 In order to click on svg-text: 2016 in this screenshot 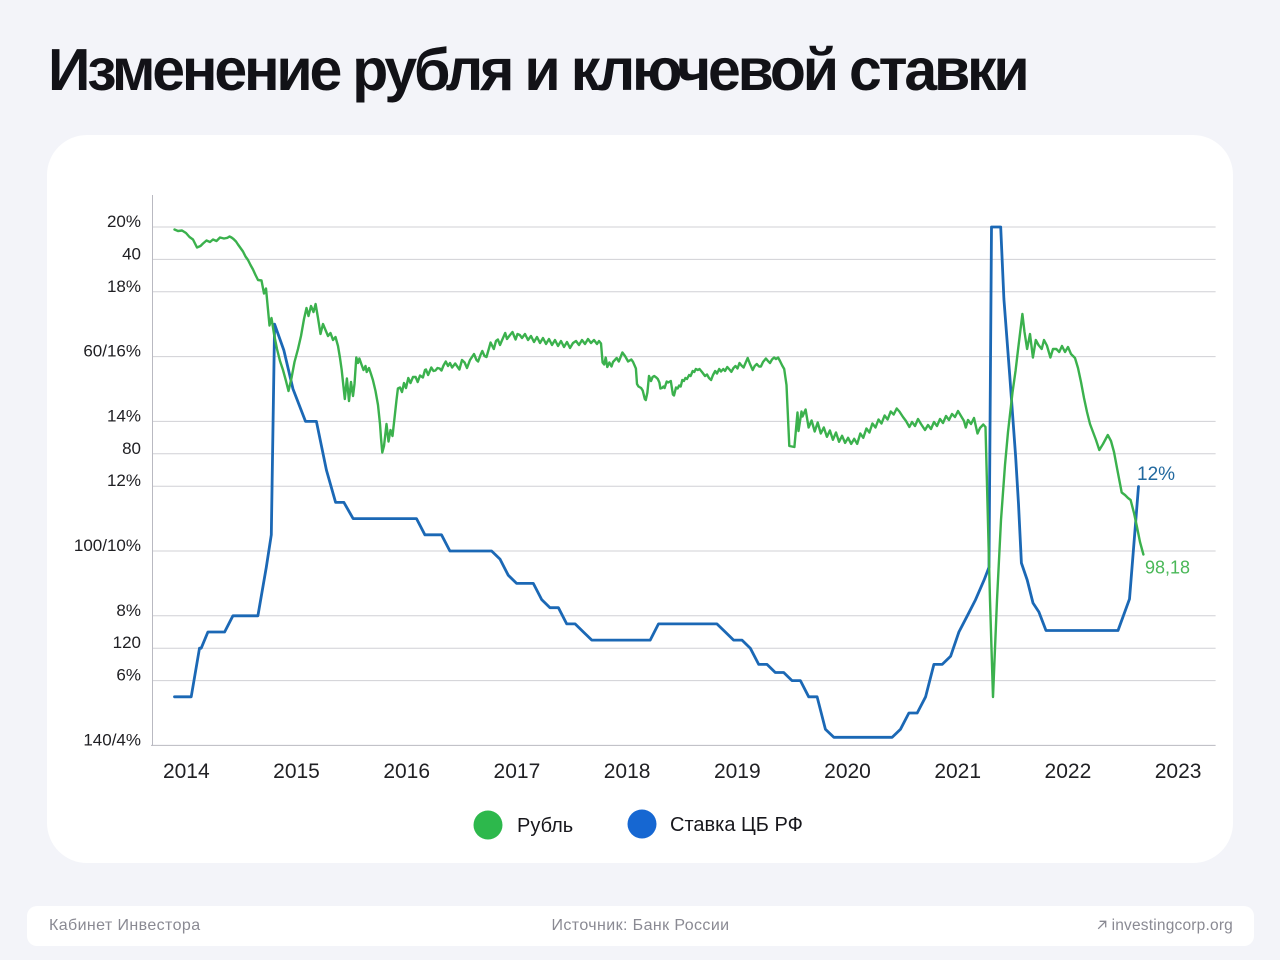, I will do `click(406, 771)`.